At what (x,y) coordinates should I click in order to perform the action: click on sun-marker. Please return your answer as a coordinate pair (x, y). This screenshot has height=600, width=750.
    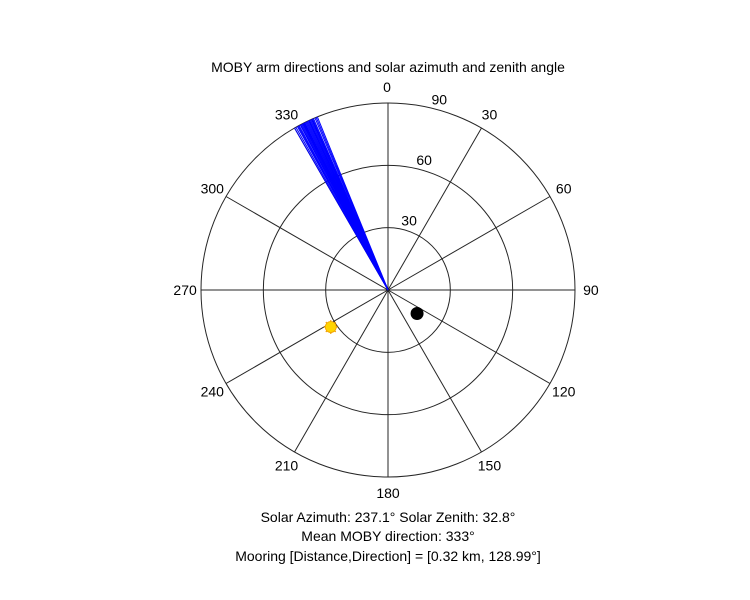
    Looking at the image, I should click on (330, 327).